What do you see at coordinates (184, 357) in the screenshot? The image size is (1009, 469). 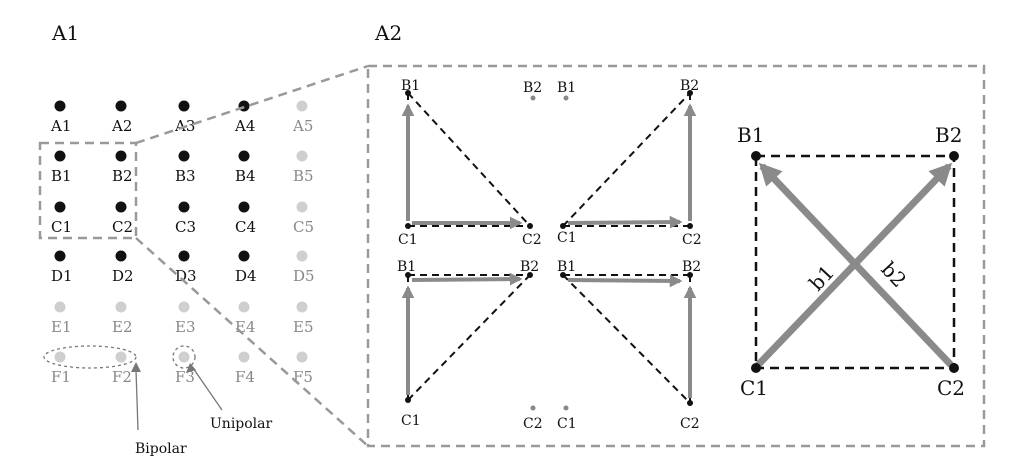 I see `electrode-f3` at bounding box center [184, 357].